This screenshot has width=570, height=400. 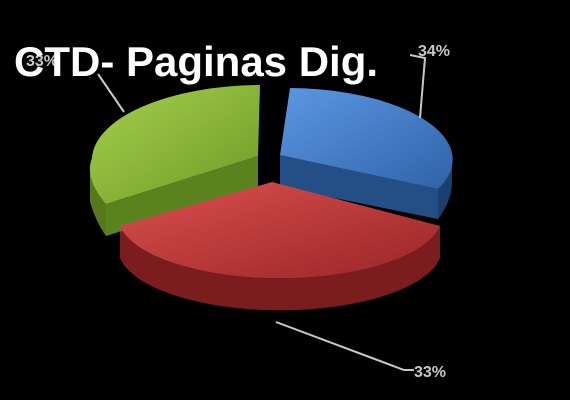 What do you see at coordinates (182, 196) in the screenshot?
I see `pie-slice-inner-green` at bounding box center [182, 196].